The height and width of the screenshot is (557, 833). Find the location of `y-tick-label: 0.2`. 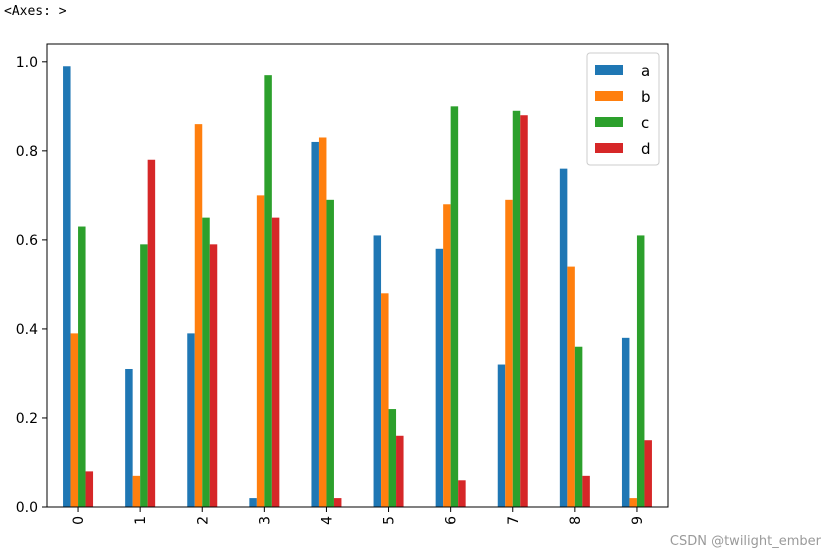

y-tick-label: 0.2 is located at coordinates (27, 419).